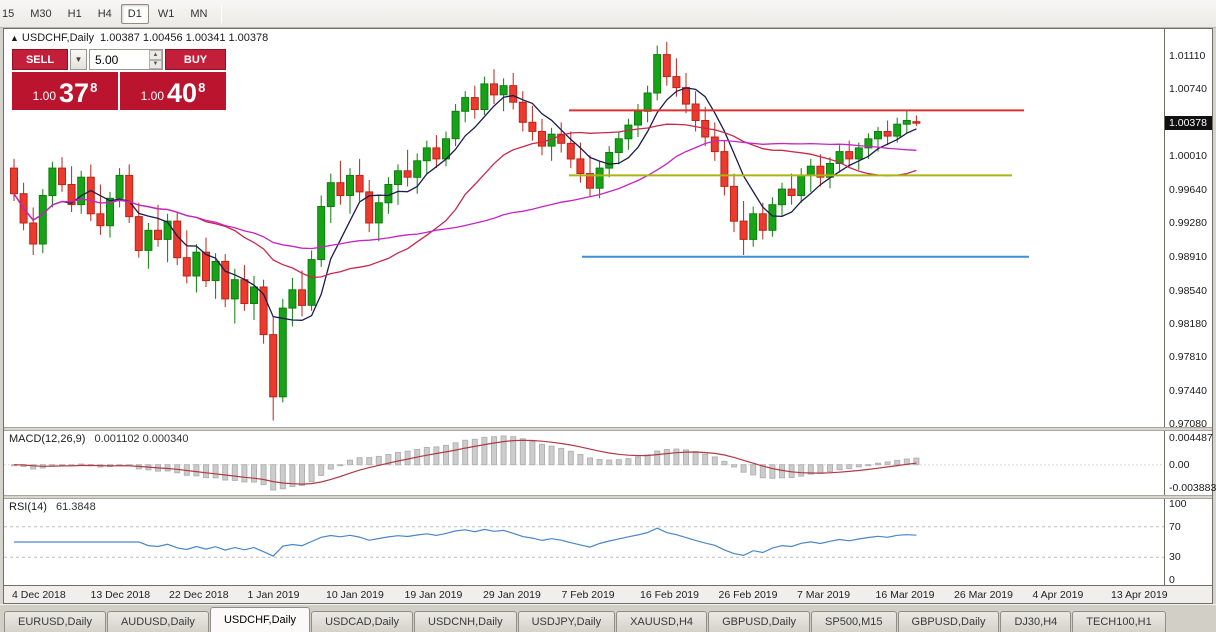 The height and width of the screenshot is (632, 1216). What do you see at coordinates (65, 91) in the screenshot?
I see `bid-price-button: 1.00 37 8` at bounding box center [65, 91].